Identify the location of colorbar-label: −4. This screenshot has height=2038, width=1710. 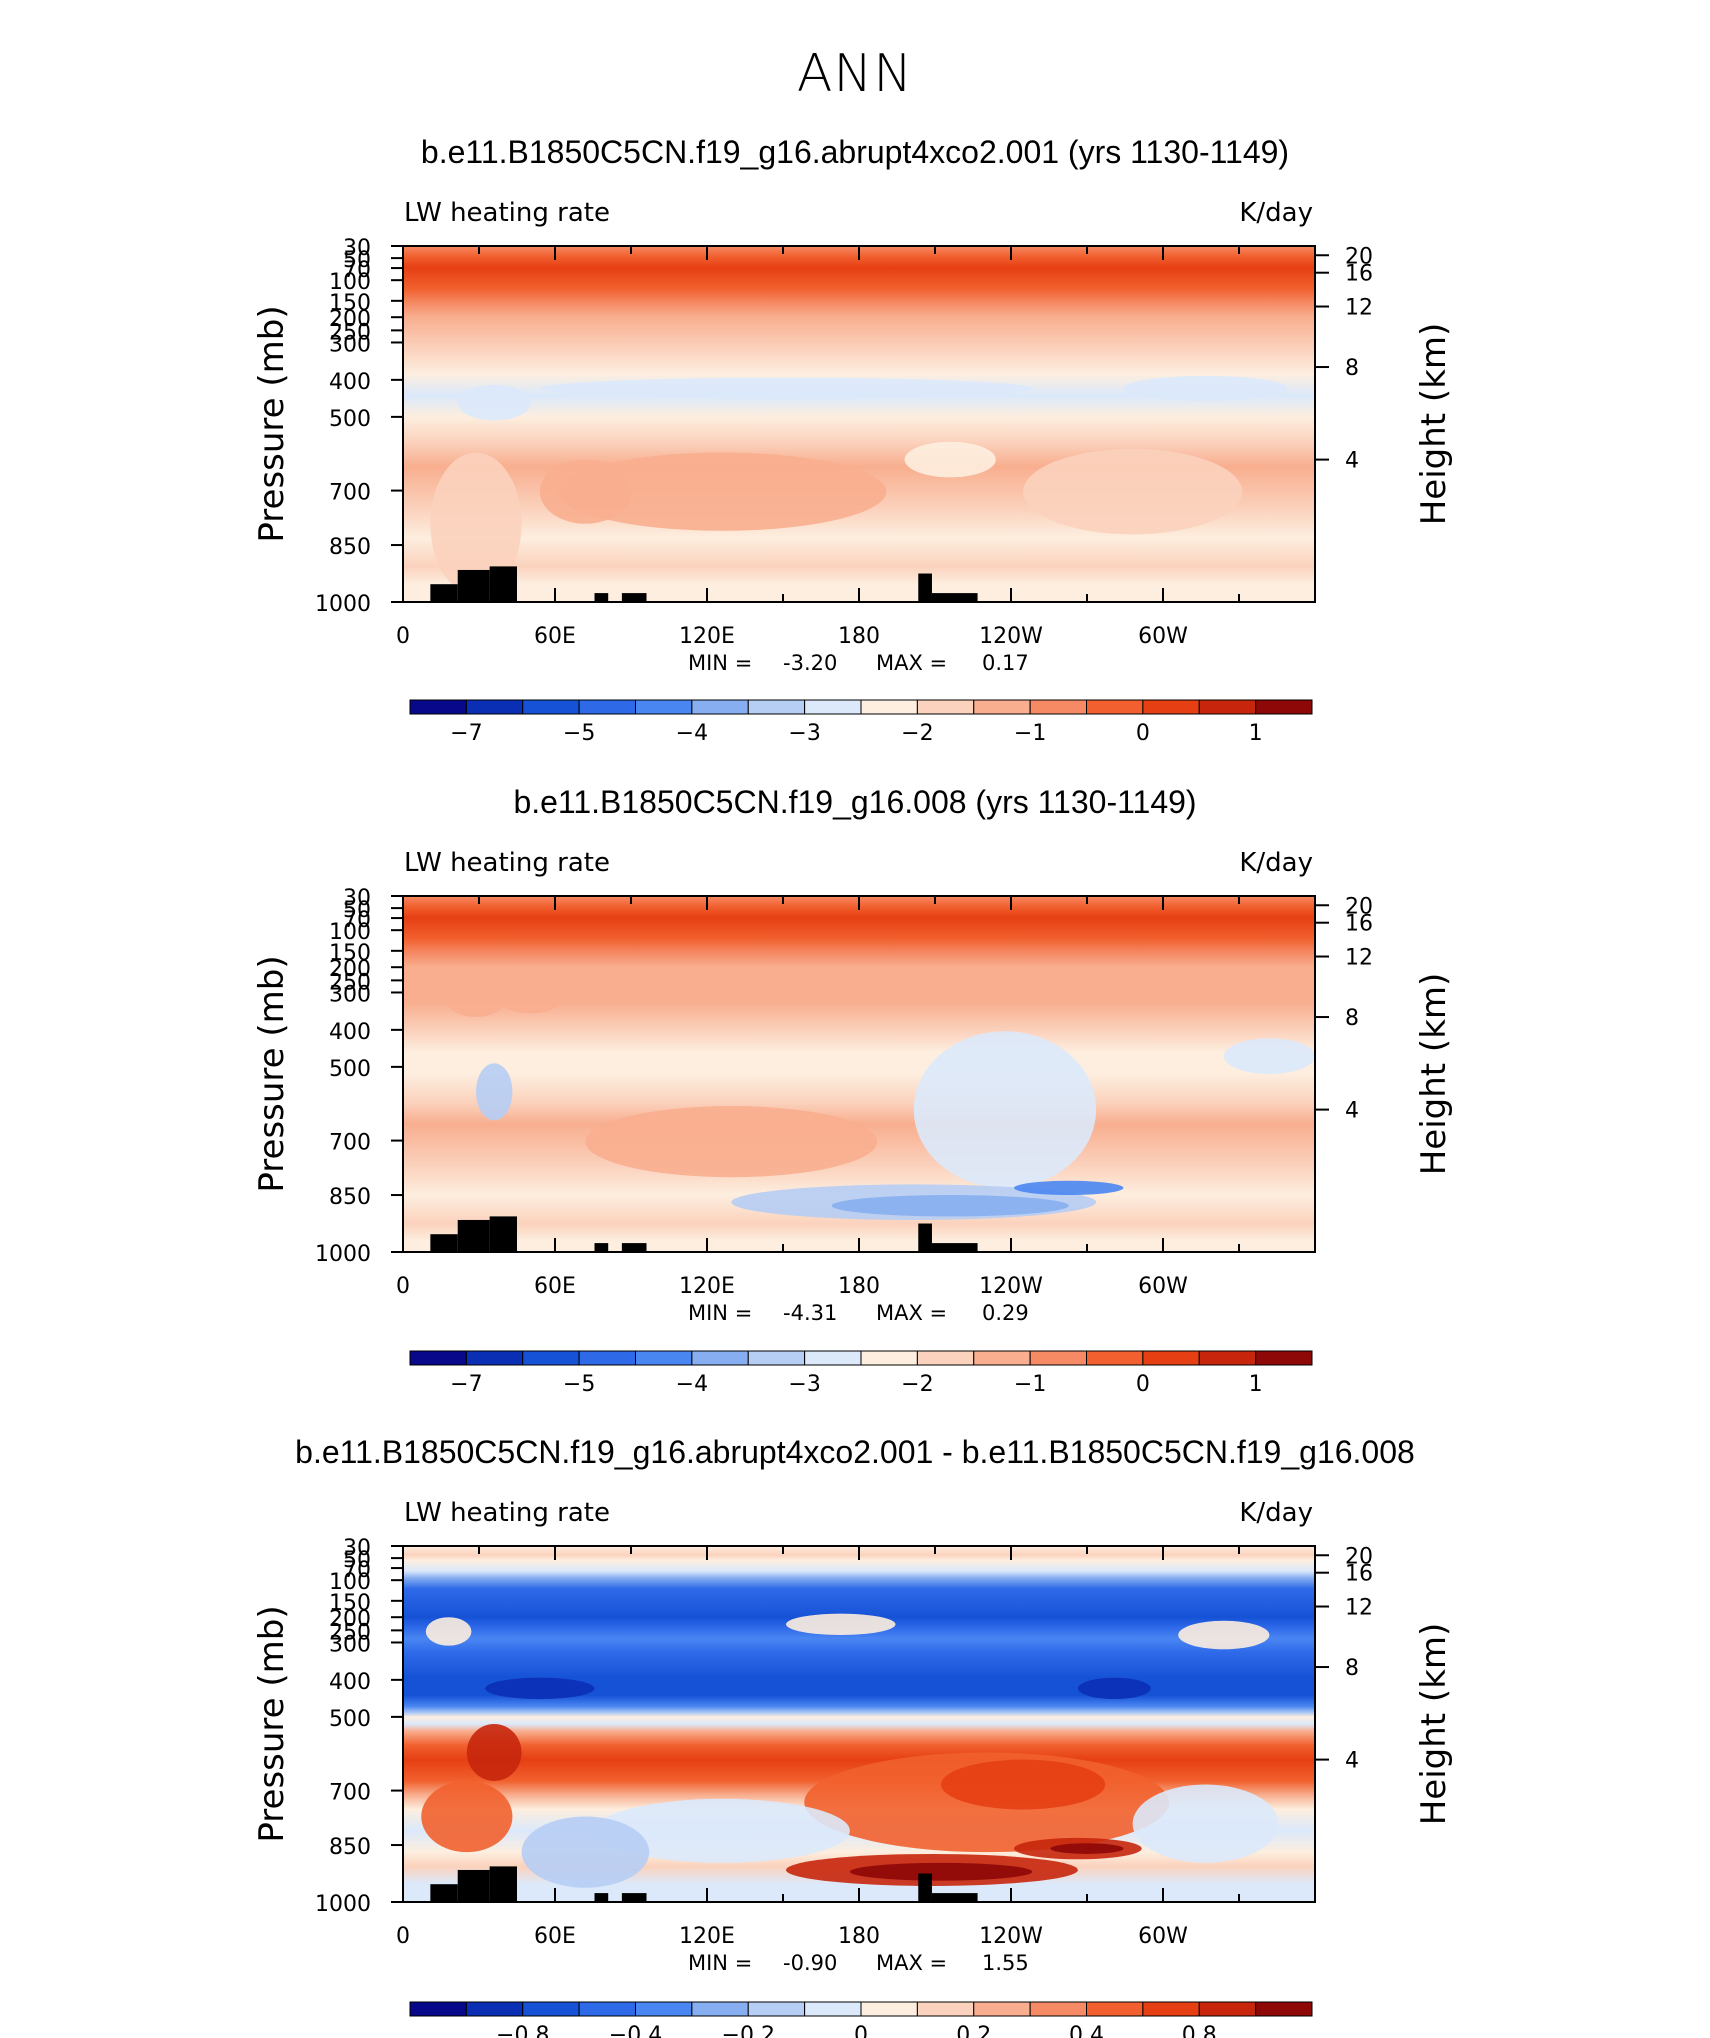
(692, 733).